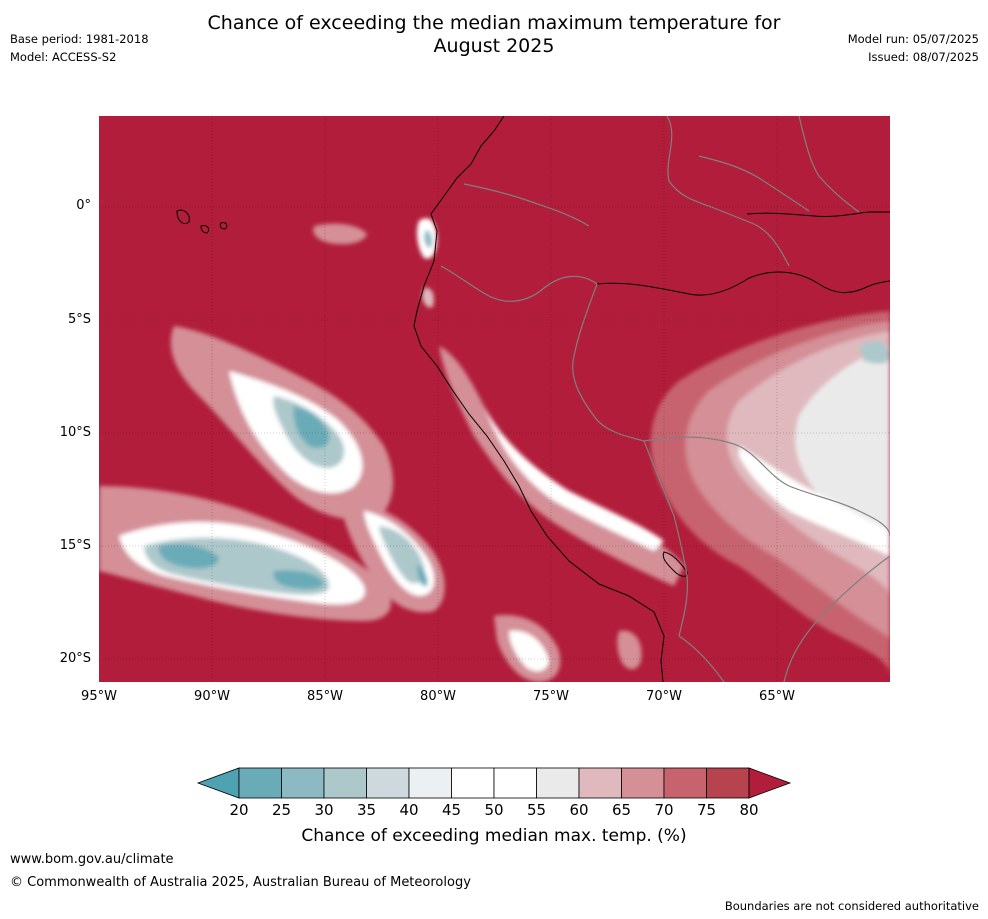  I want to click on border-peru-bolivia, so click(666, 538).